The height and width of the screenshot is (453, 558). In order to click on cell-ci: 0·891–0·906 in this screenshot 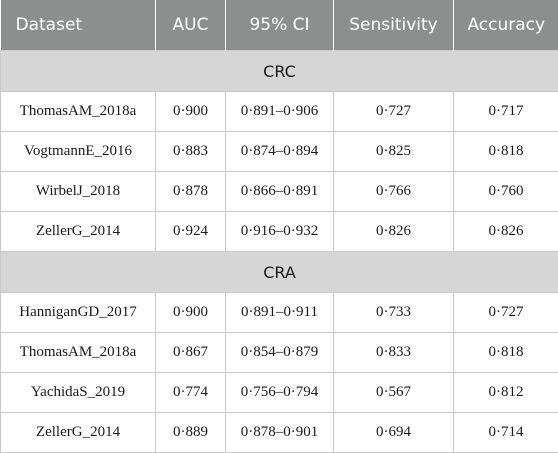, I will do `click(280, 112)`.